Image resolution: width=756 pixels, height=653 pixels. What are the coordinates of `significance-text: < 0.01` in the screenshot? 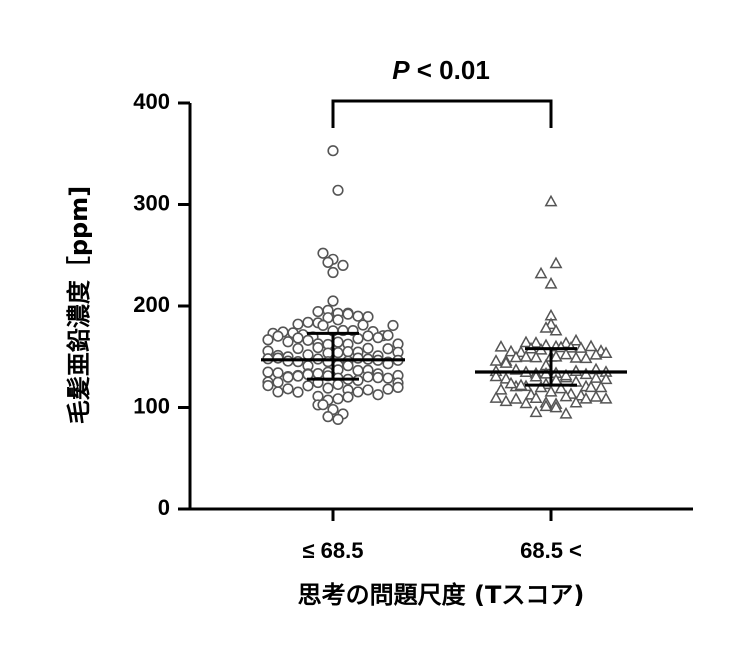 It's located at (450, 70).